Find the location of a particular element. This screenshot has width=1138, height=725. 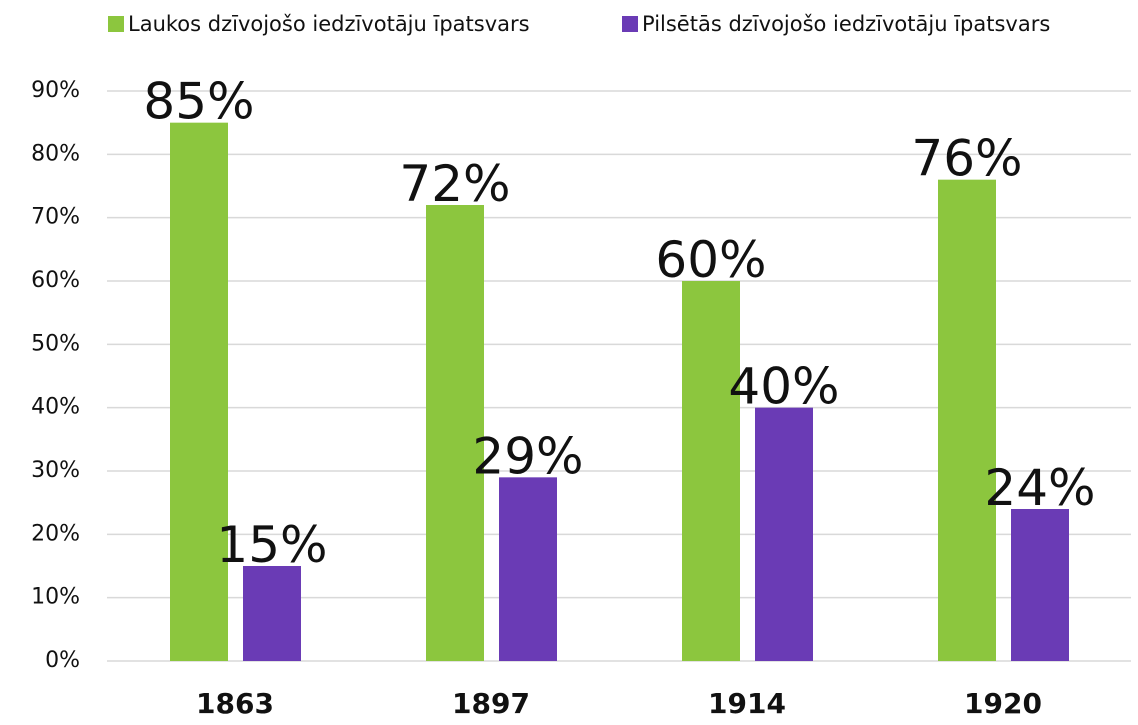

y-tick-label: 90% is located at coordinates (55, 90).